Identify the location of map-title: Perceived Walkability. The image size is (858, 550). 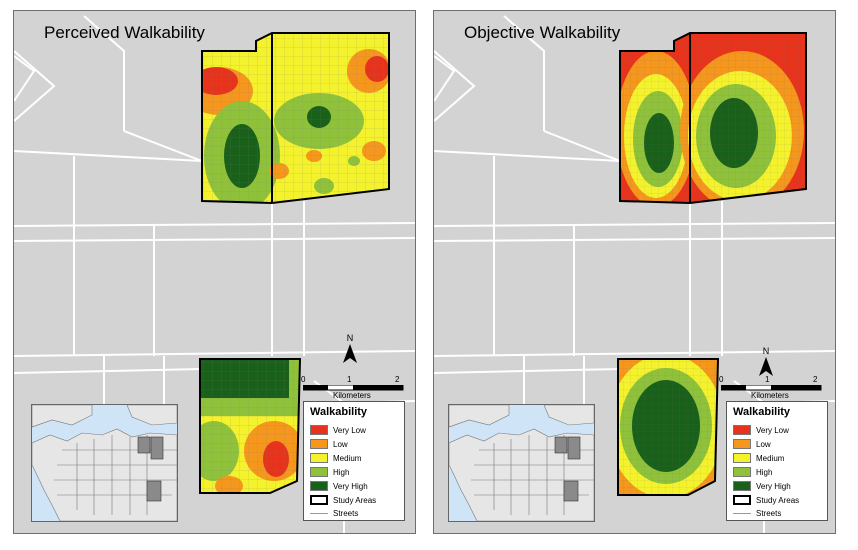
(124, 32).